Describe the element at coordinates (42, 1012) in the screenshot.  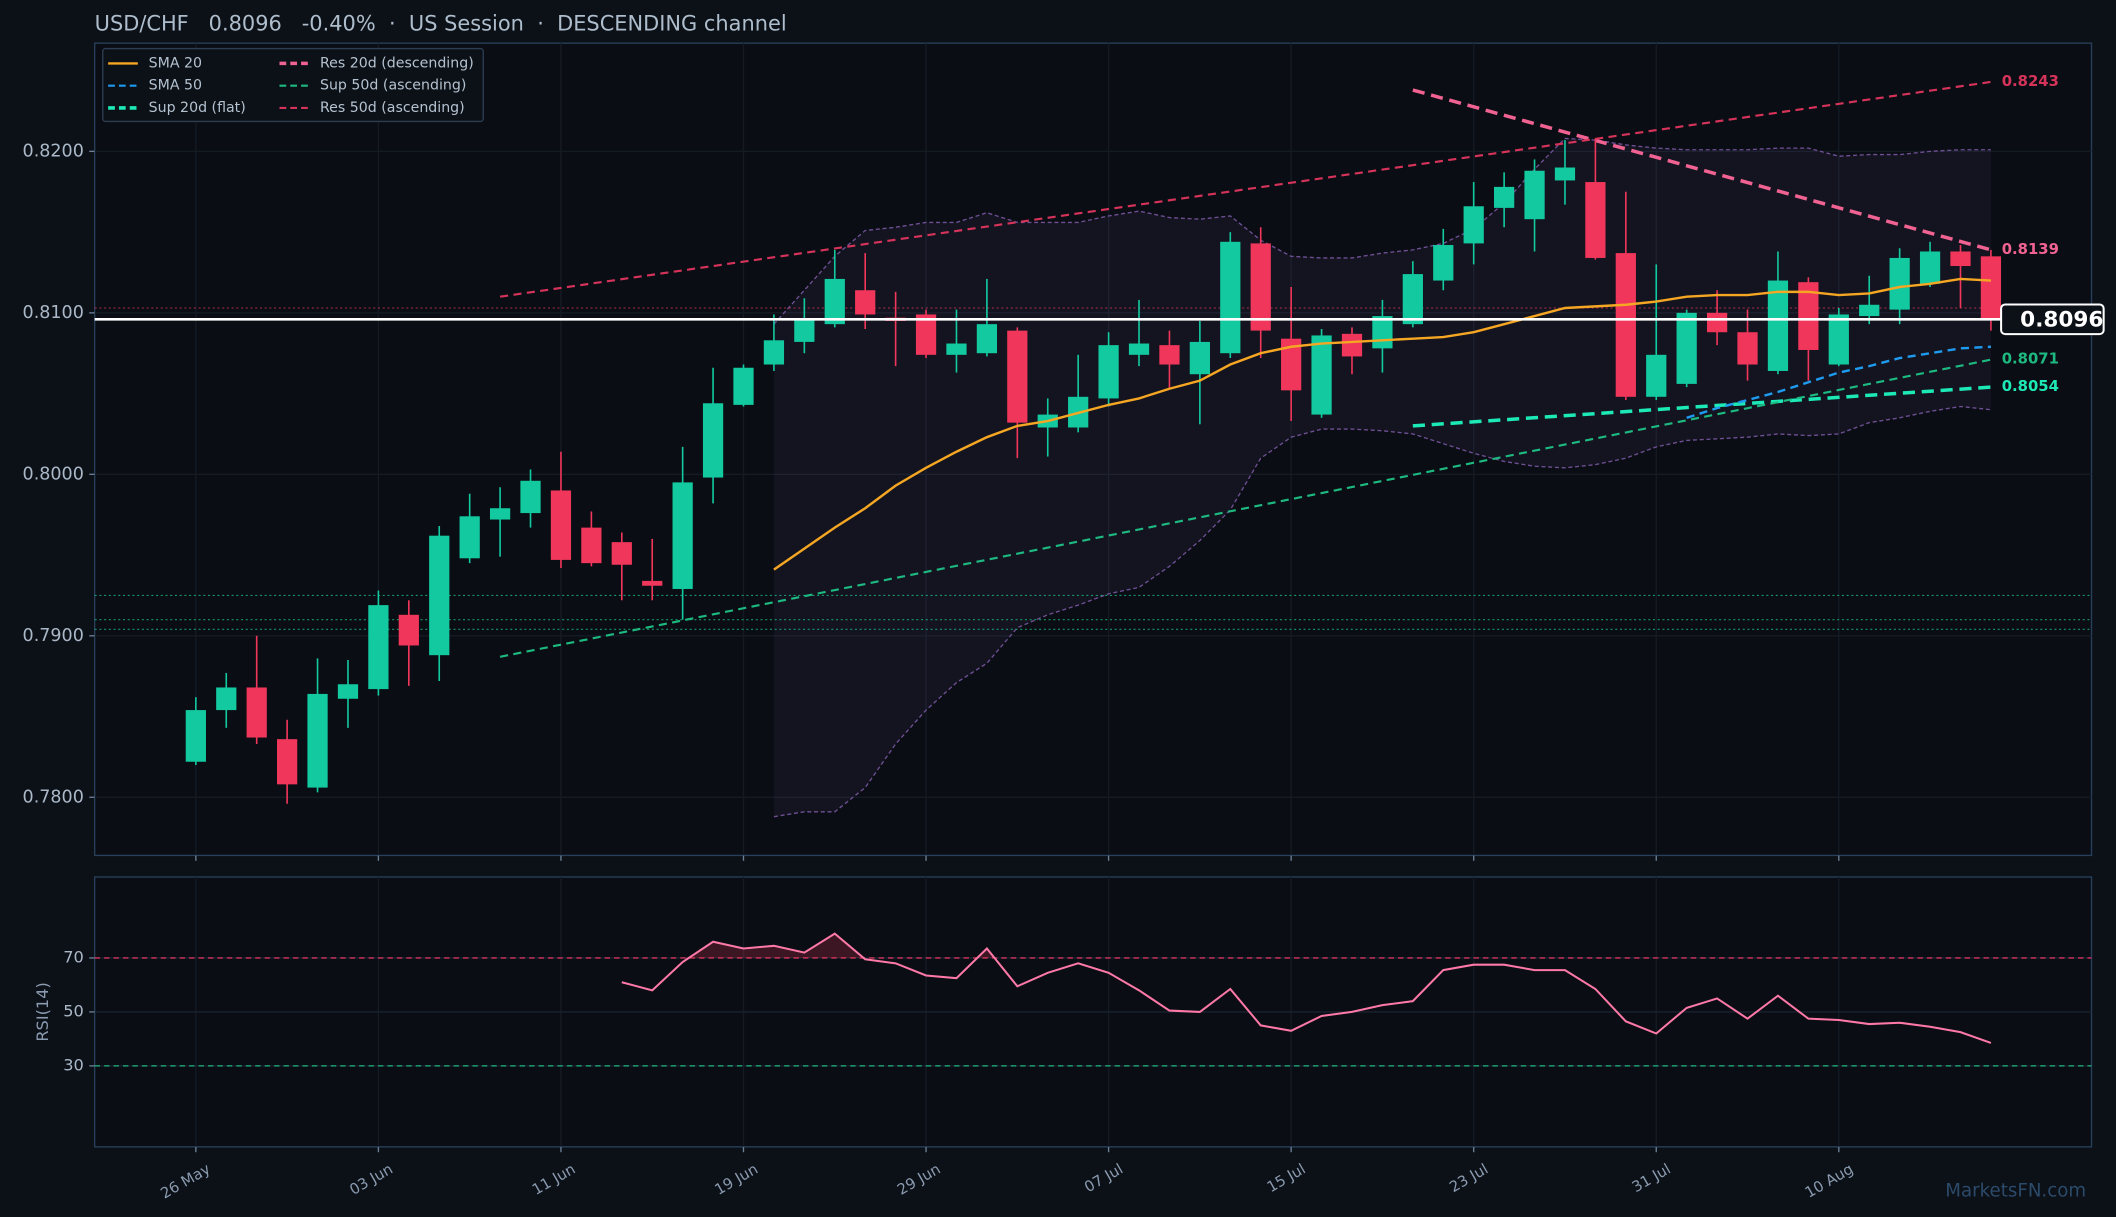
I see `rsi-axis-label: RSI(14)` at that location.